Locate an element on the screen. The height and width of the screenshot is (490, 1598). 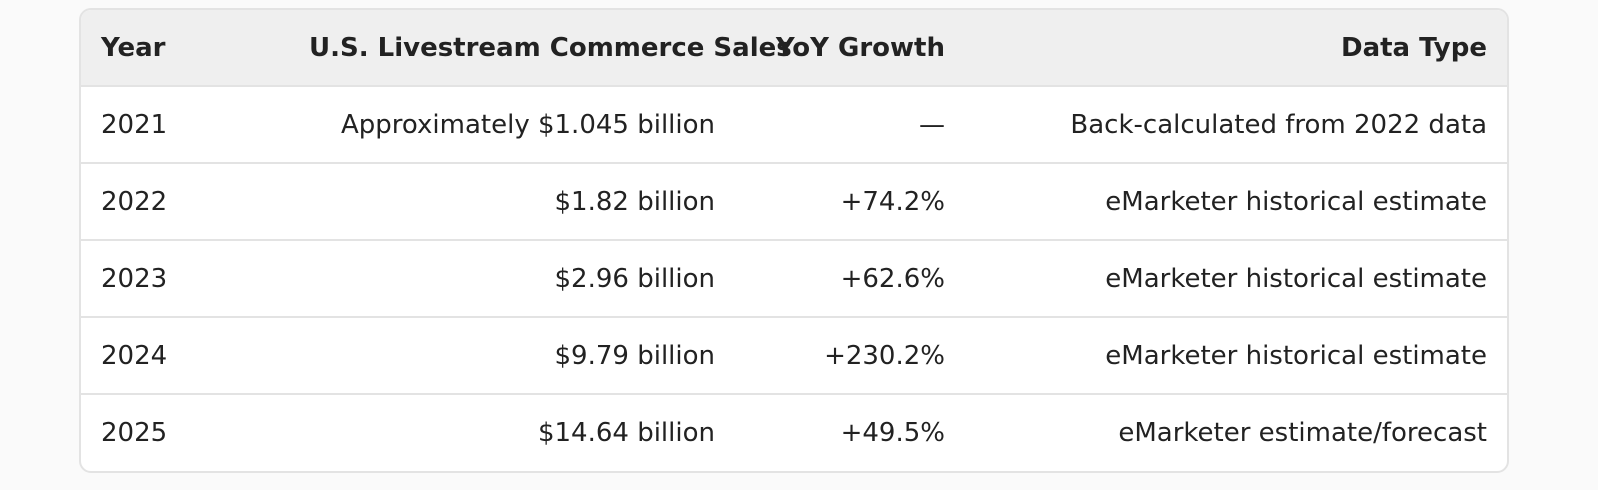
cell-sales: $2.96 billion is located at coordinates (634, 278).